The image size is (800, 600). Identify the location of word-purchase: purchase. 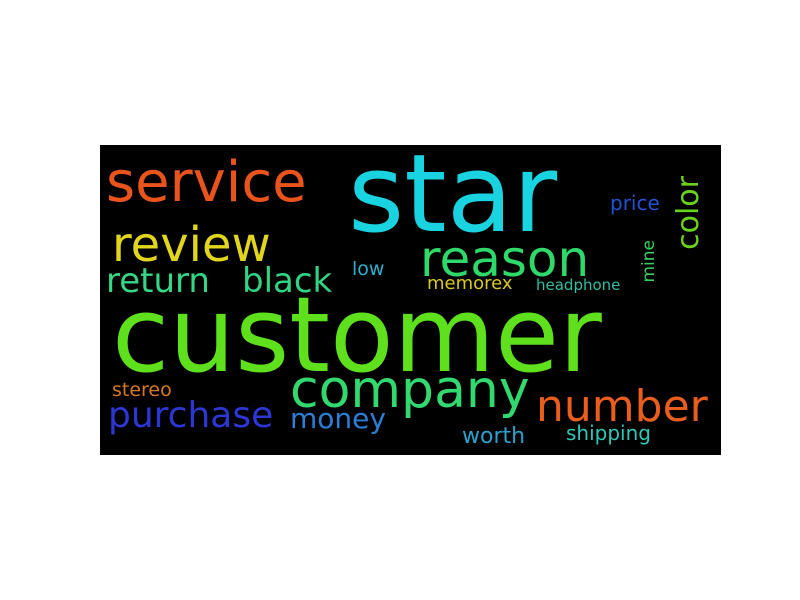
(191, 415).